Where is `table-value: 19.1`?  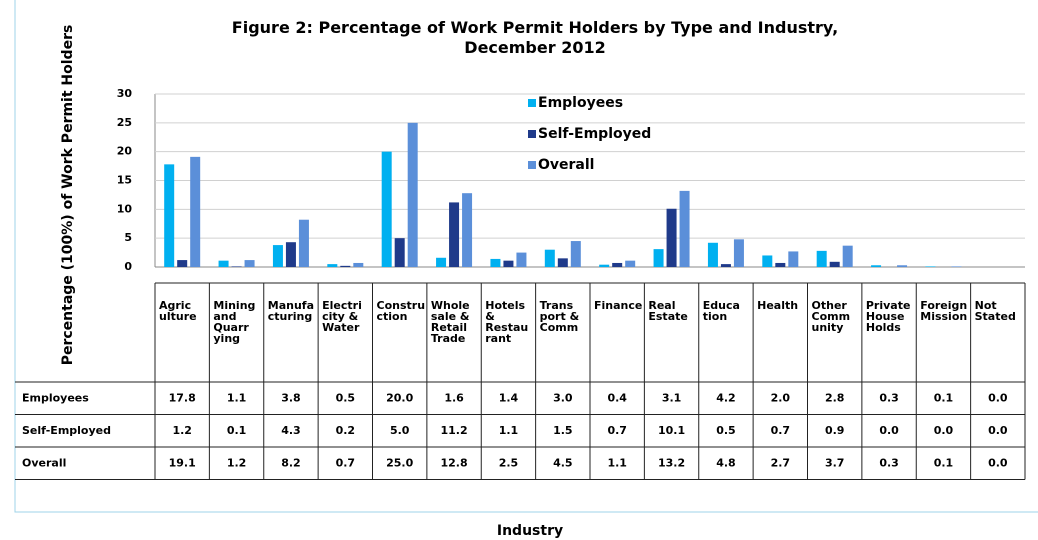 table-value: 19.1 is located at coordinates (182, 462).